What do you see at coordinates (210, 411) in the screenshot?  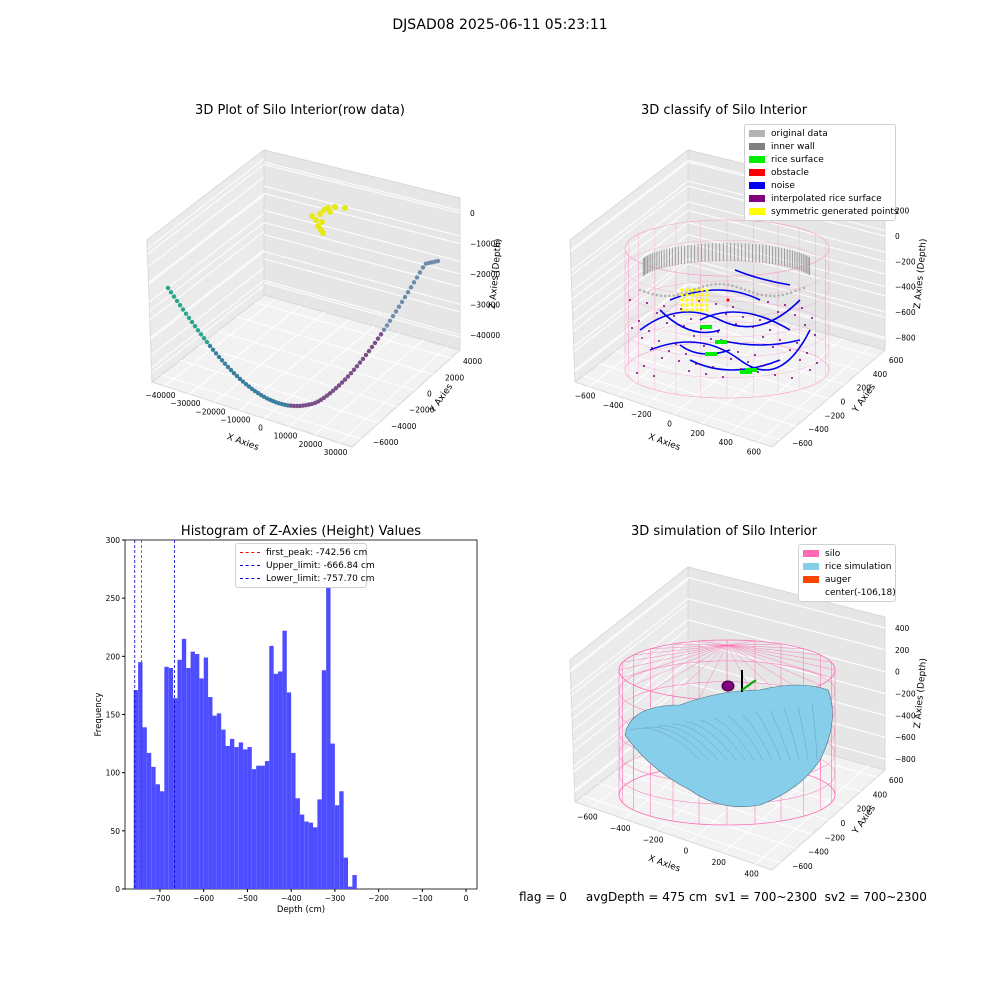 I see `p1-xtick-2: −20000` at bounding box center [210, 411].